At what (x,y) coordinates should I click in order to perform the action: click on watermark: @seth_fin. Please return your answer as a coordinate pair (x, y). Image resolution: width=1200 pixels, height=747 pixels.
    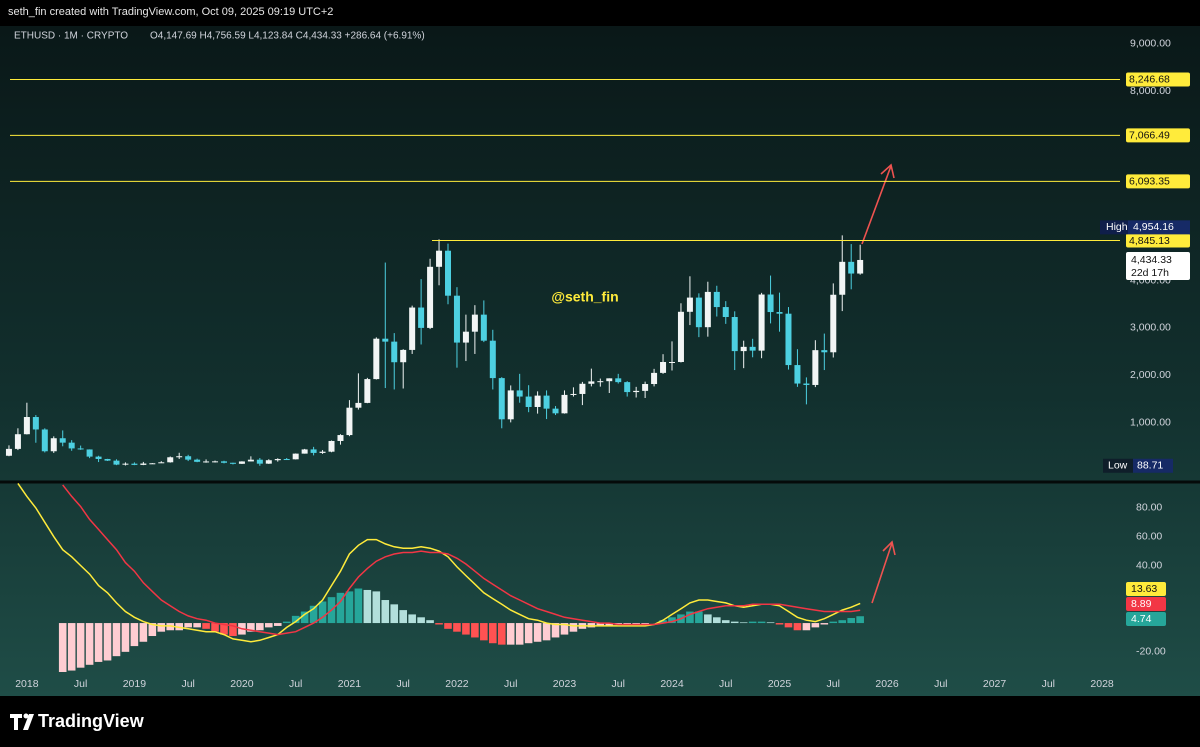
    Looking at the image, I should click on (584, 297).